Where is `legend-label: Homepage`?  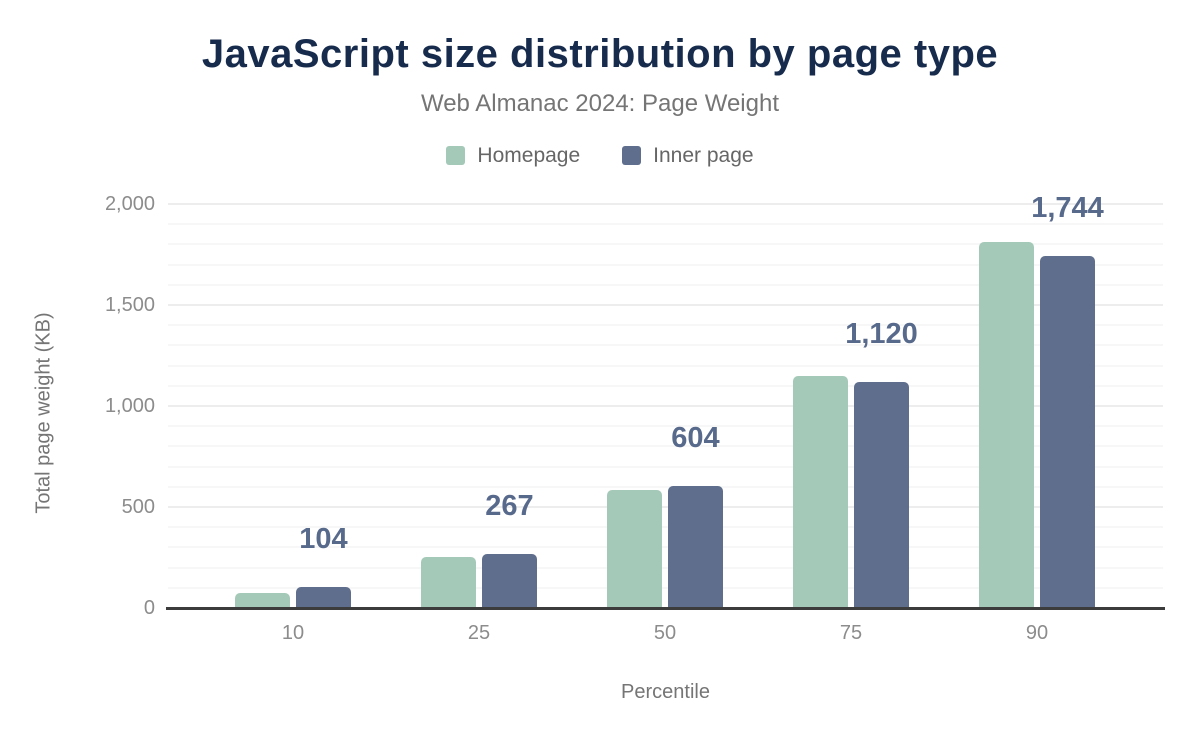
legend-label: Homepage is located at coordinates (529, 155).